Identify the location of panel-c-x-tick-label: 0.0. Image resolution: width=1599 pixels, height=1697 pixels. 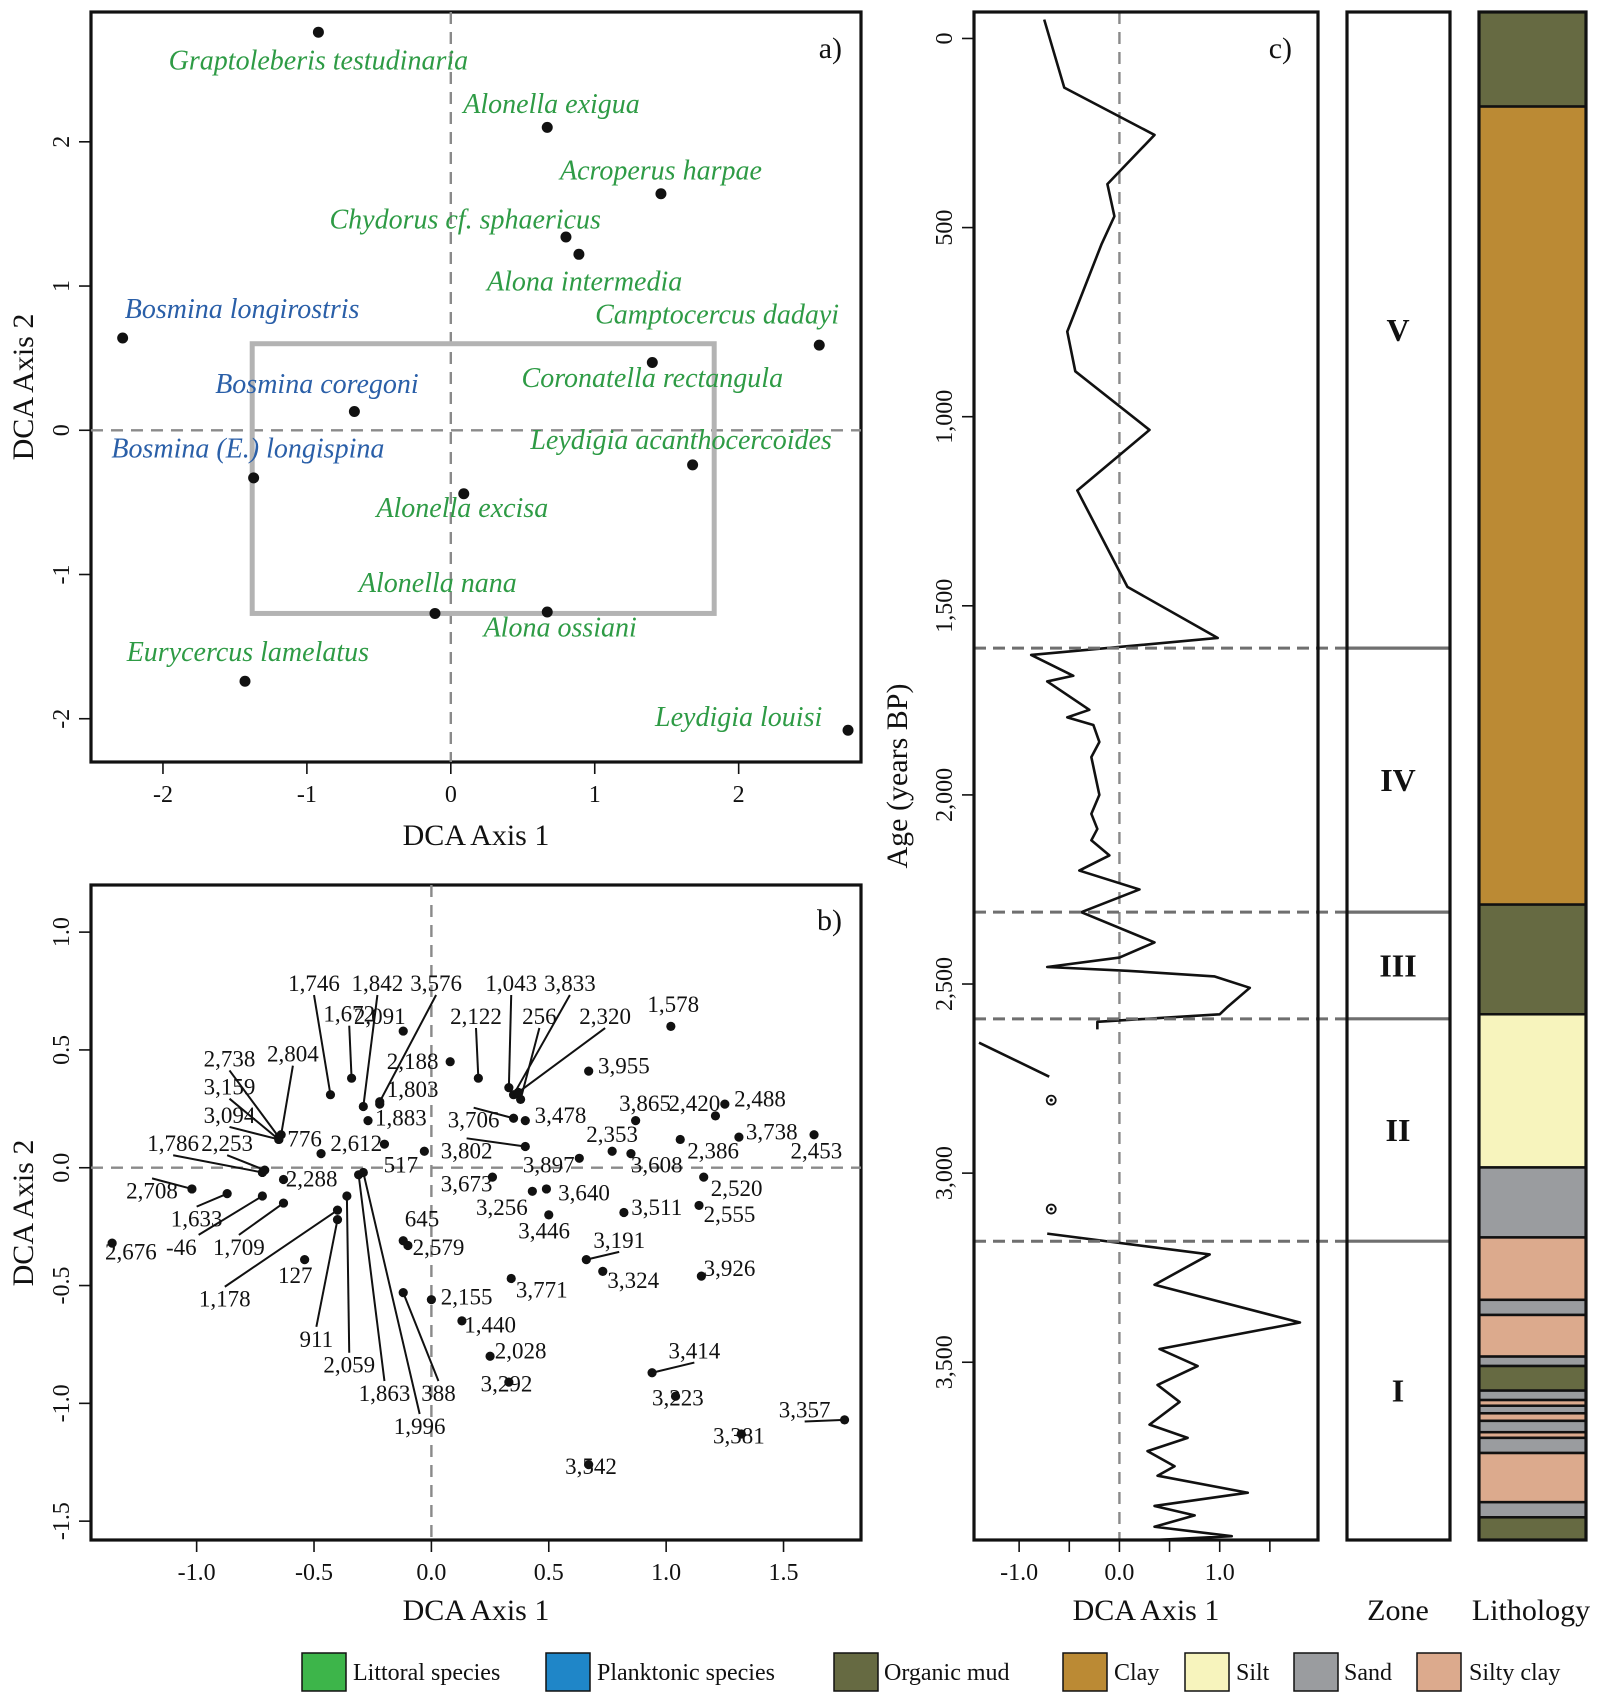
(1119, 1573).